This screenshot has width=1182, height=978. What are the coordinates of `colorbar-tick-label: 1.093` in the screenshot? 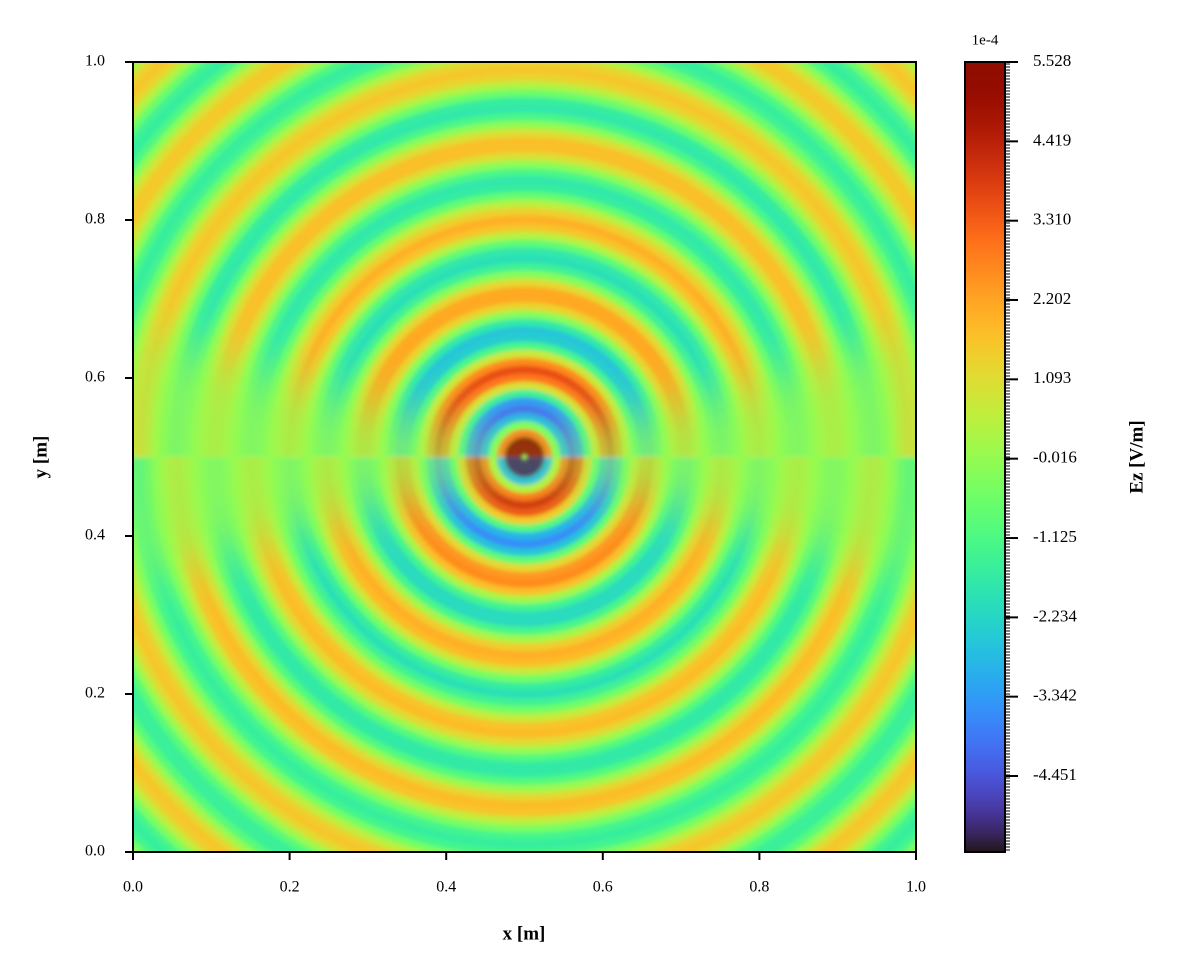 It's located at (1052, 377).